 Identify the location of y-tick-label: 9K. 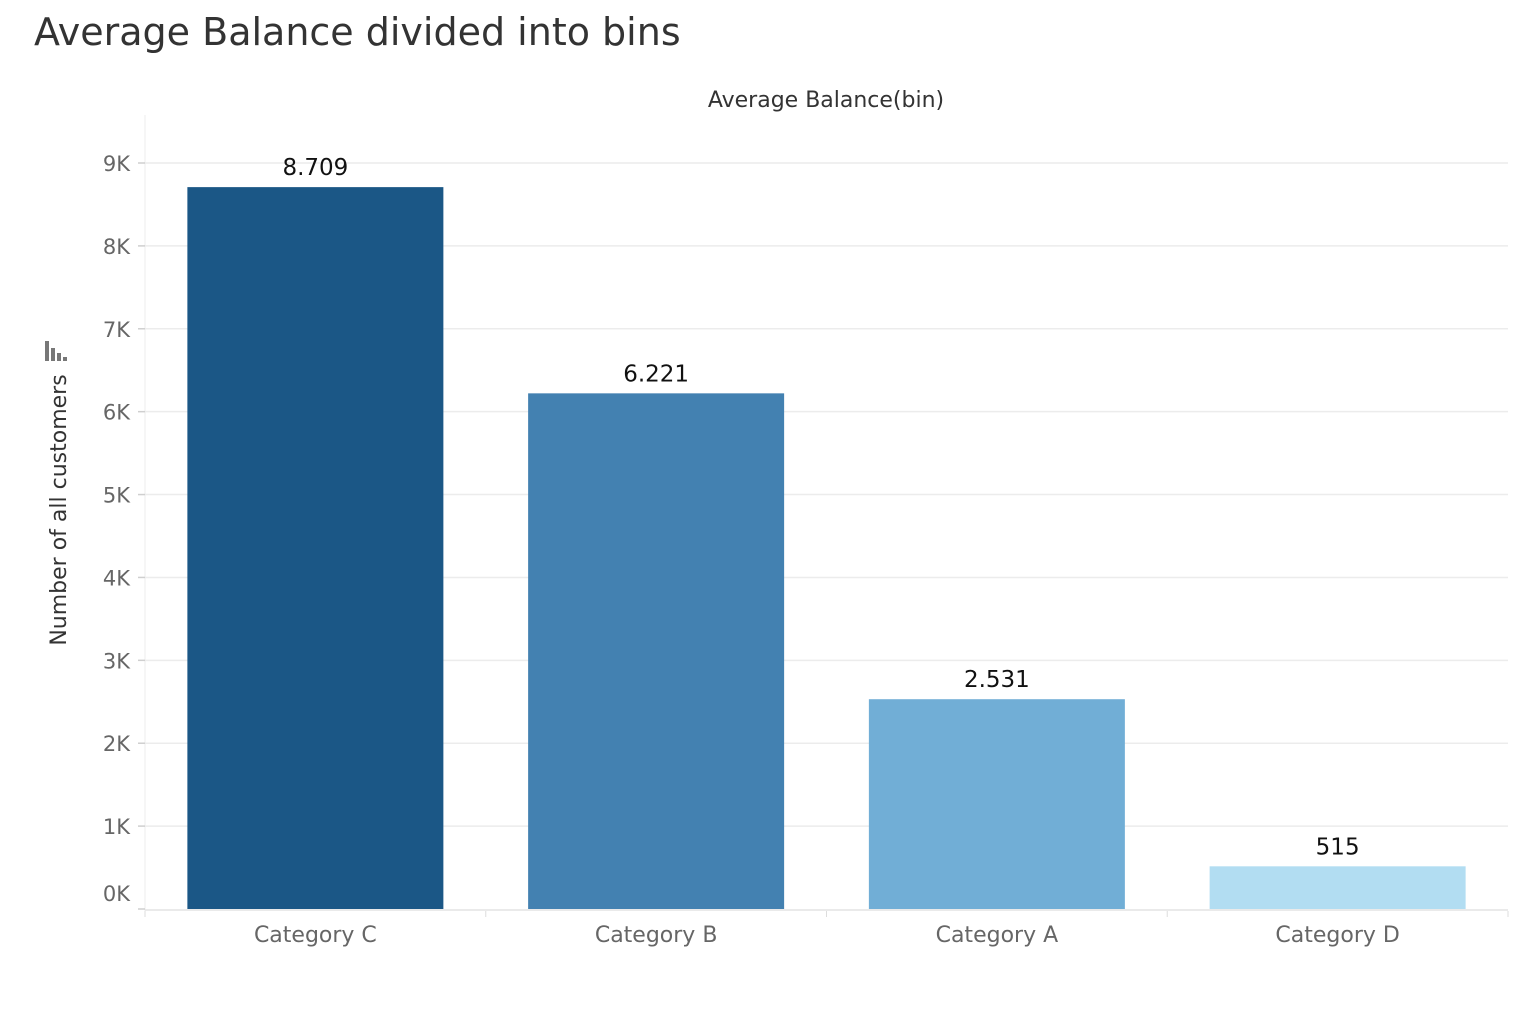
(117, 164).